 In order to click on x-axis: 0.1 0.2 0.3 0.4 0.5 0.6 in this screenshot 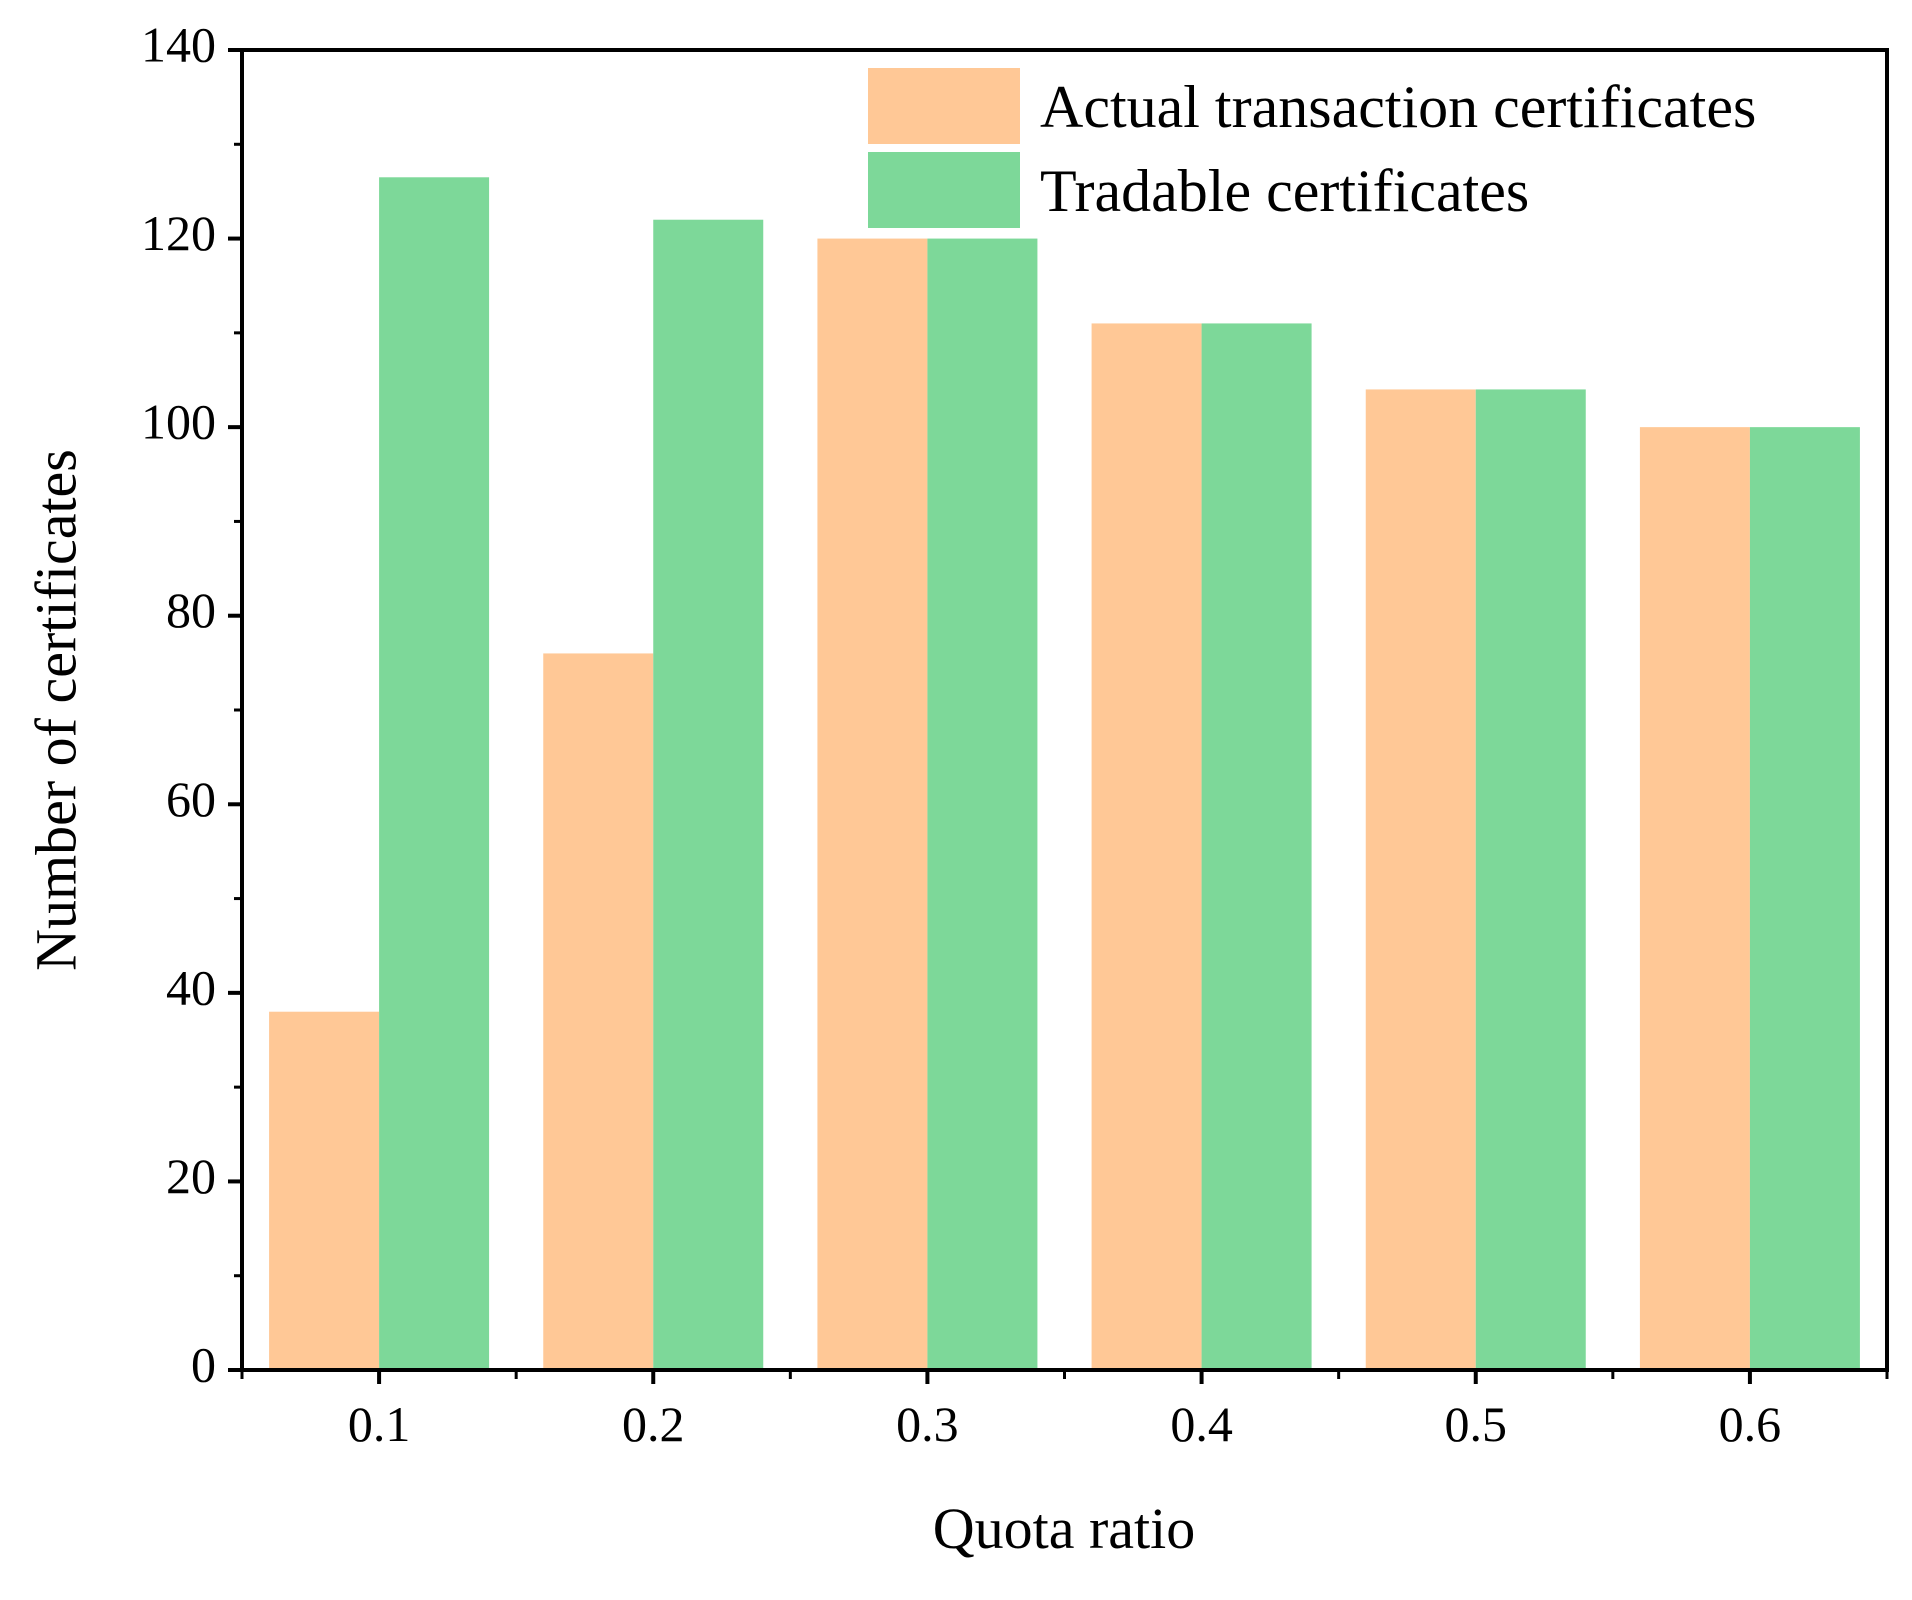, I will do `click(1064, 1411)`.